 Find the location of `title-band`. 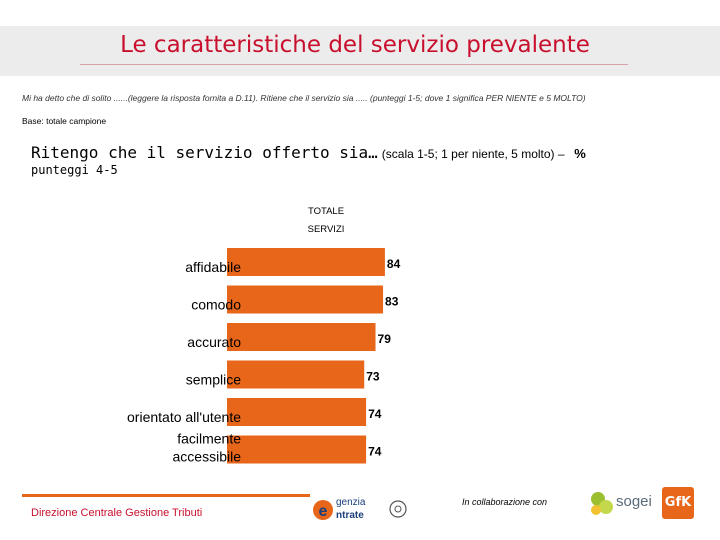

title-band is located at coordinates (360, 51).